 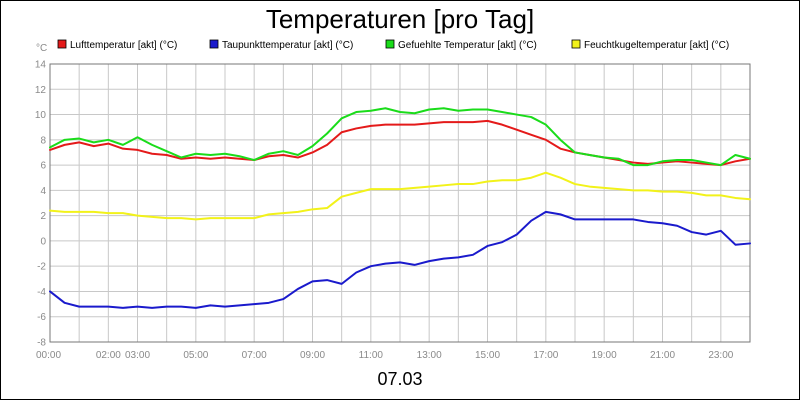 What do you see at coordinates (254, 355) in the screenshot?
I see `x-tick-label: 07:00` at bounding box center [254, 355].